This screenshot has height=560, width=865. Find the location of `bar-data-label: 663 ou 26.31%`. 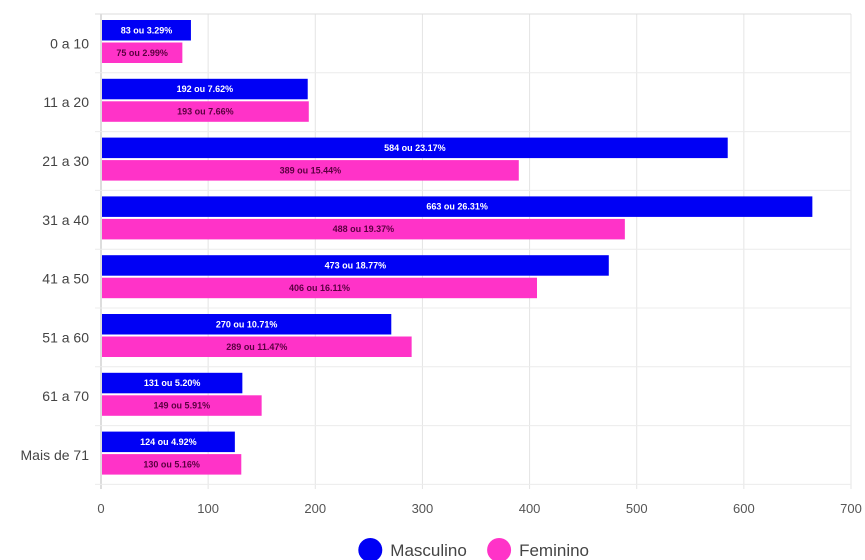

bar-data-label: 663 ou 26.31% is located at coordinates (457, 207).